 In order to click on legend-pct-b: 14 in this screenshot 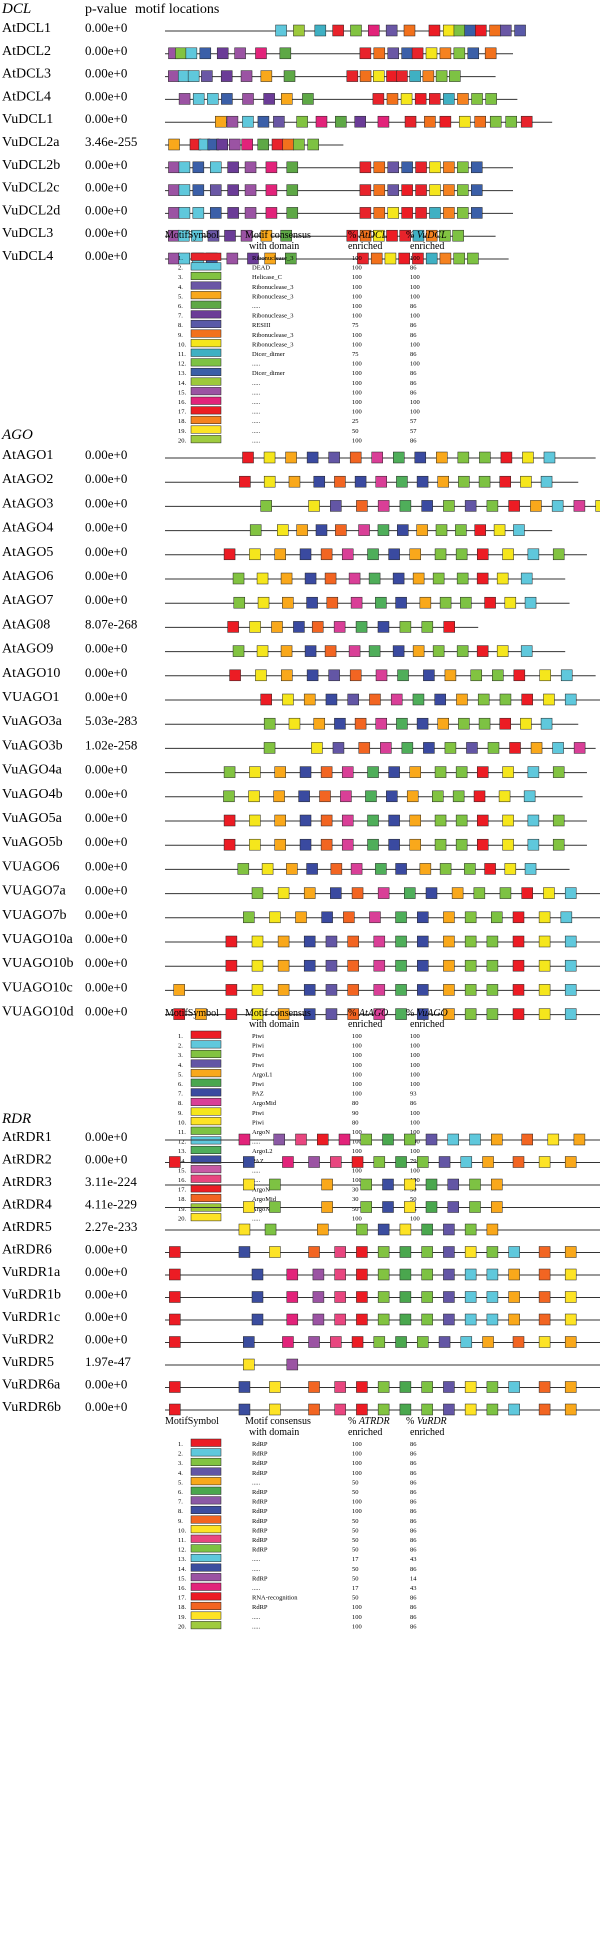, I will do `click(413, 1578)`.